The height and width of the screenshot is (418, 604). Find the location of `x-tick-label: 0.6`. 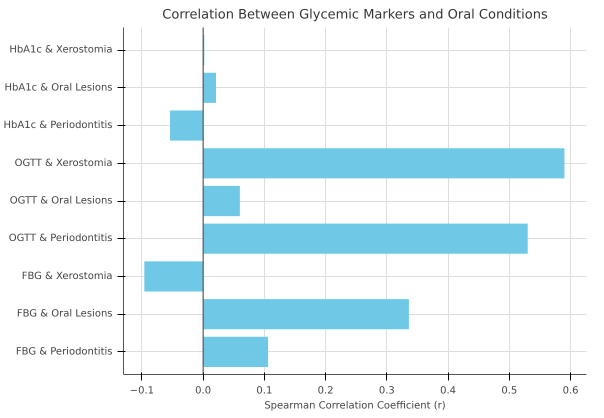

x-tick-label: 0.6 is located at coordinates (570, 391).